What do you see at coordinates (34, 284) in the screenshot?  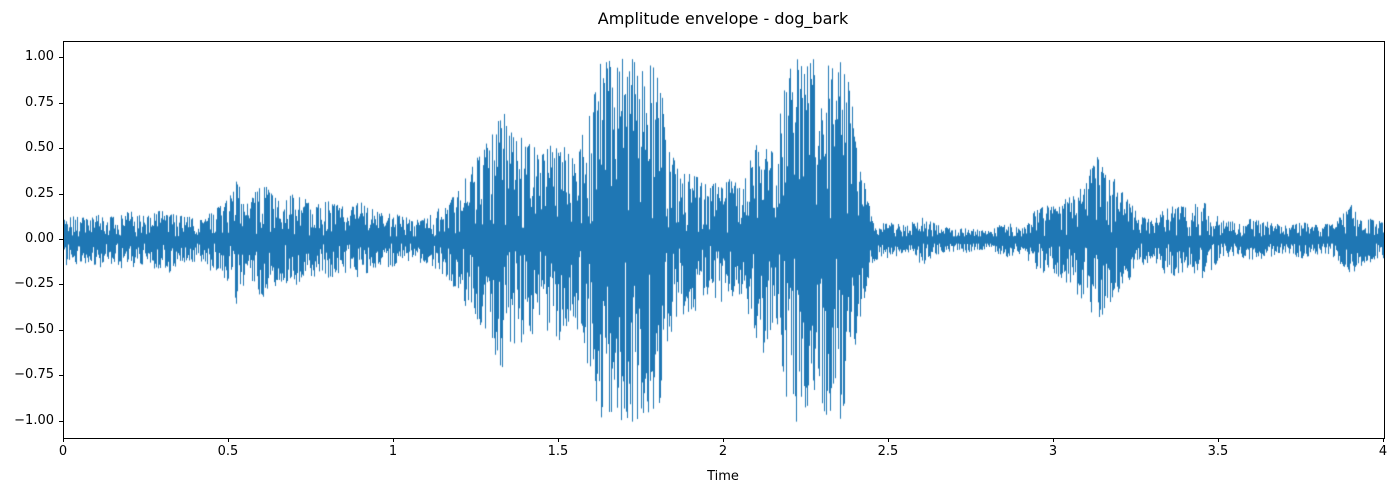 I see `y-tick-label: −0.25` at bounding box center [34, 284].